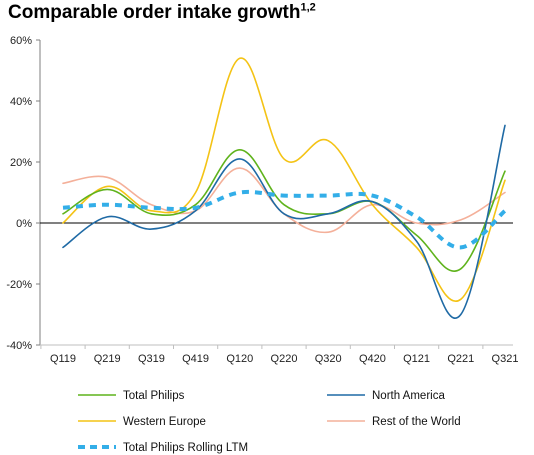 The height and width of the screenshot is (455, 534). I want to click on x-tick-label: Q219, so click(107, 359).